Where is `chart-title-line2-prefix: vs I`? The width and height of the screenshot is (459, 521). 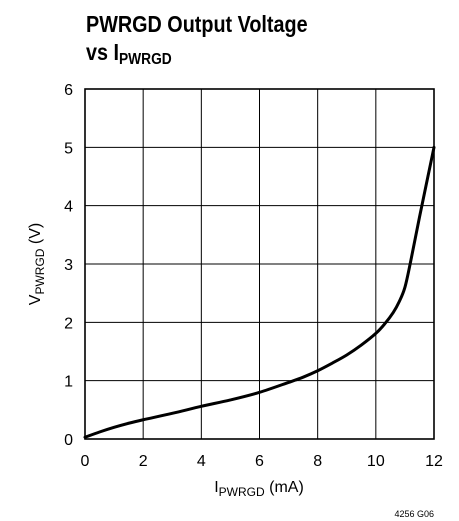
chart-title-line2-prefix: vs I is located at coordinates (103, 52).